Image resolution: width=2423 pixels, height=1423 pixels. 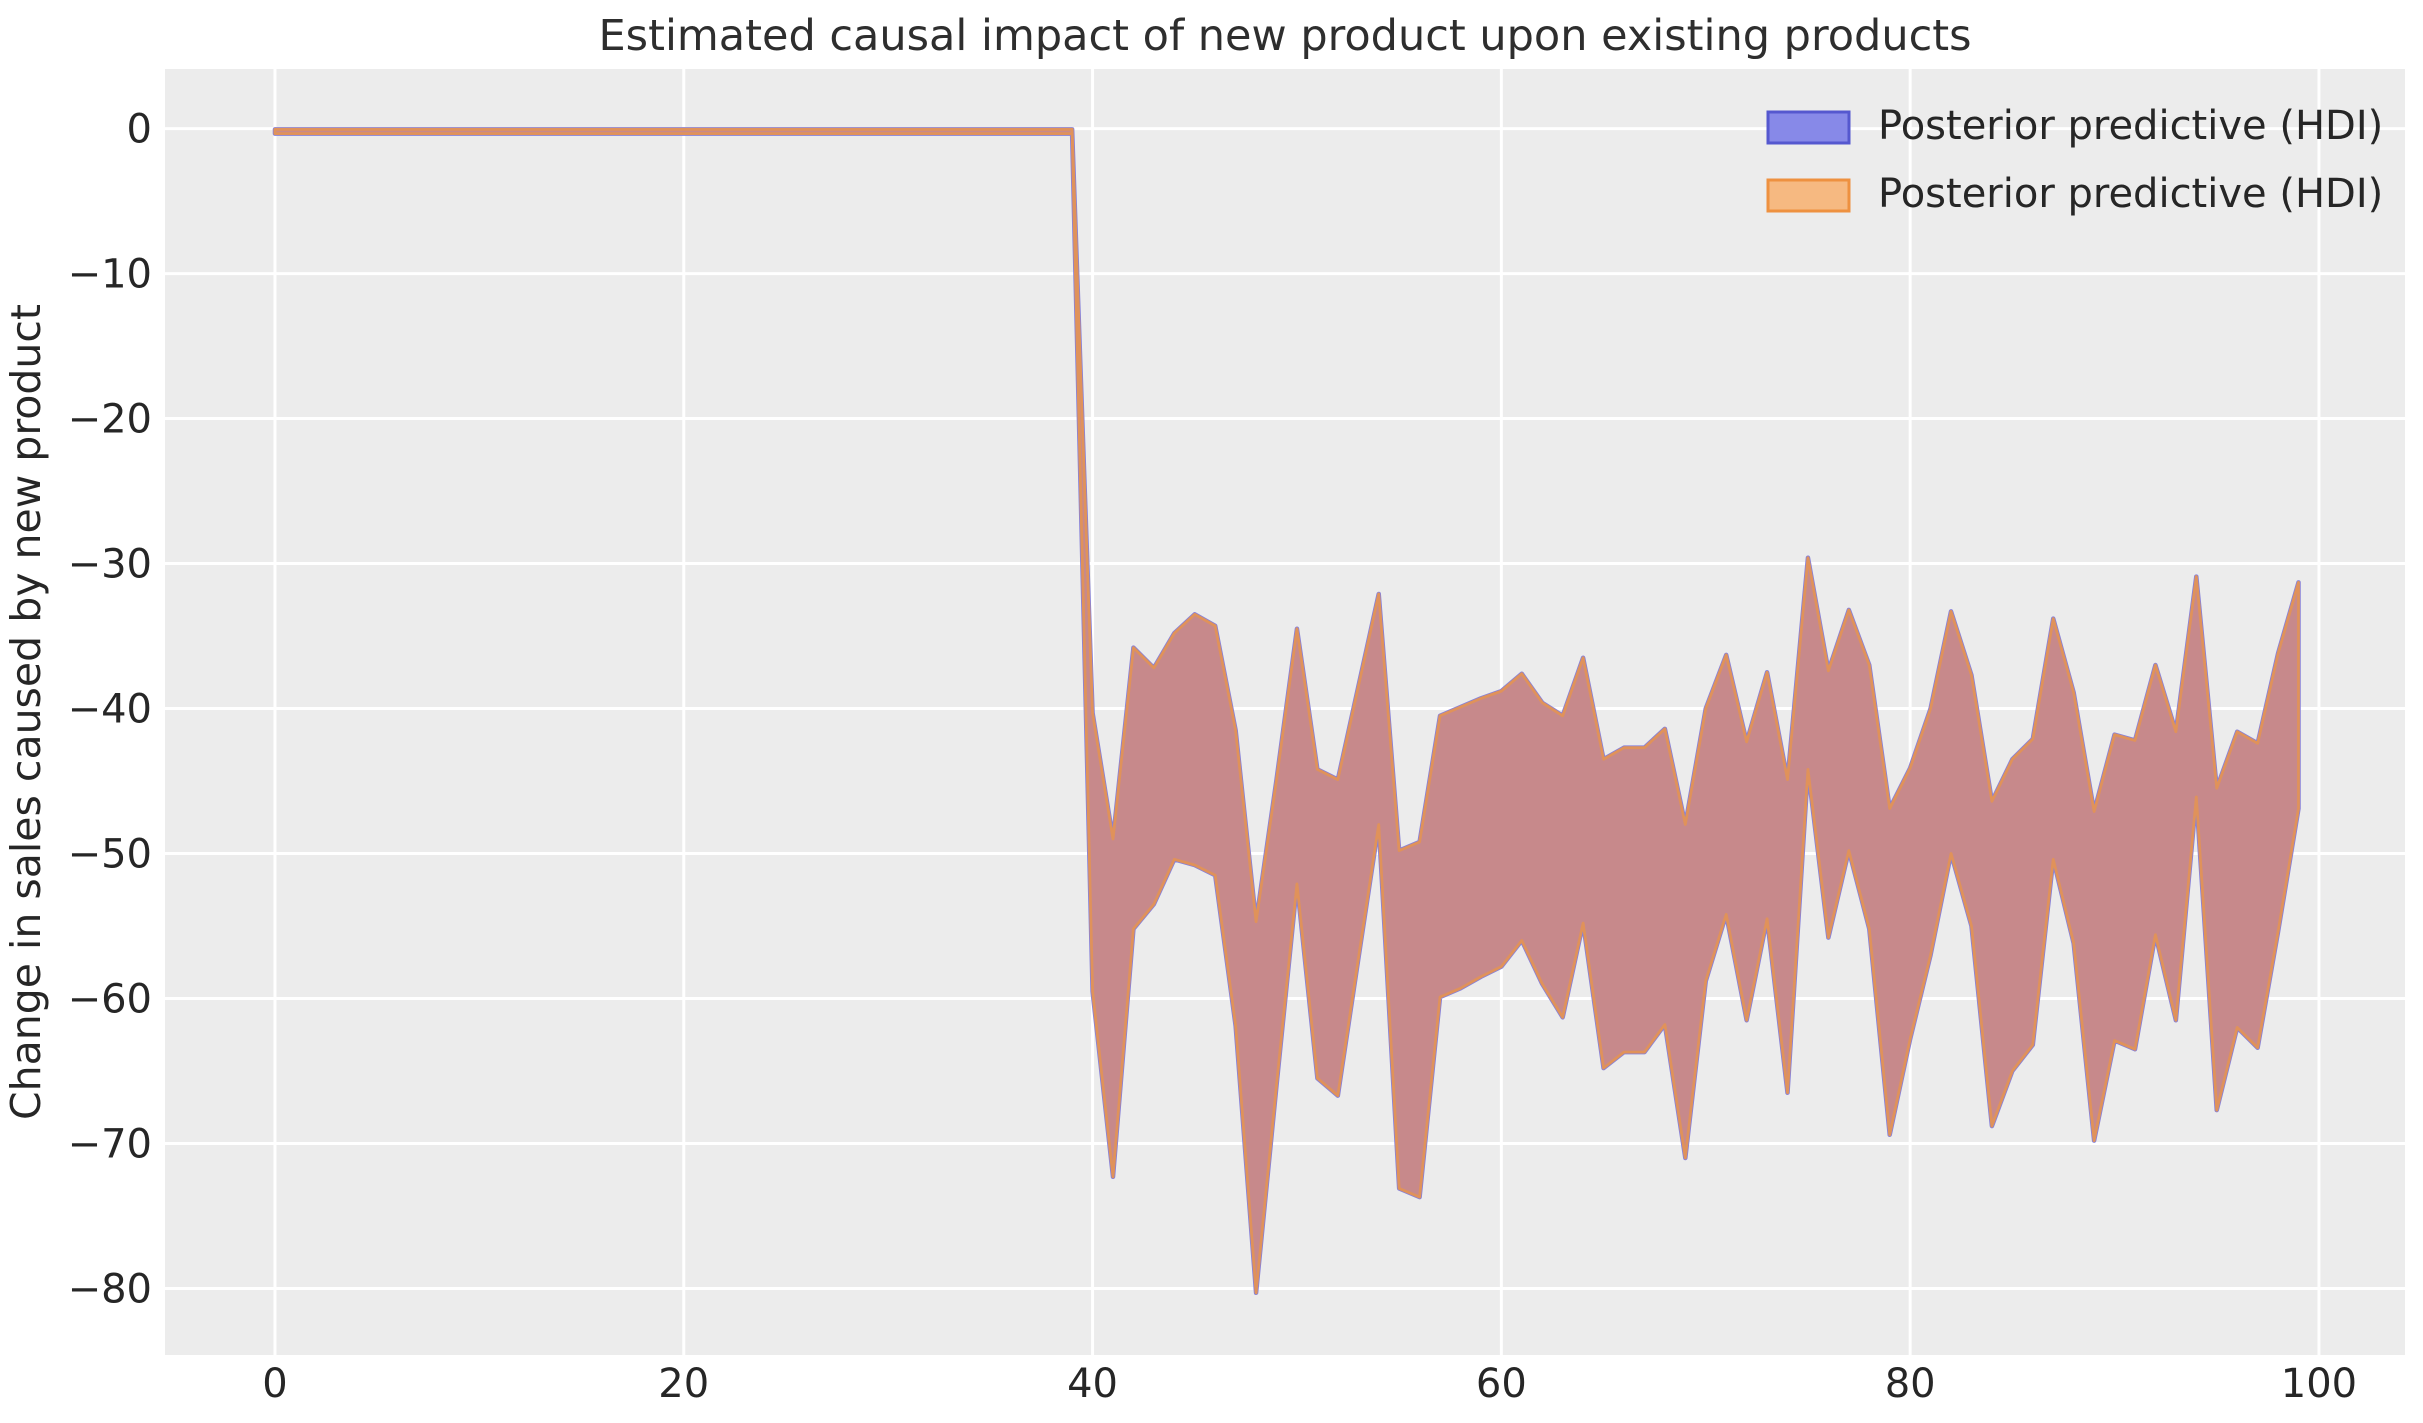 What do you see at coordinates (1808, 127) in the screenshot?
I see `legend-swatch-blue` at bounding box center [1808, 127].